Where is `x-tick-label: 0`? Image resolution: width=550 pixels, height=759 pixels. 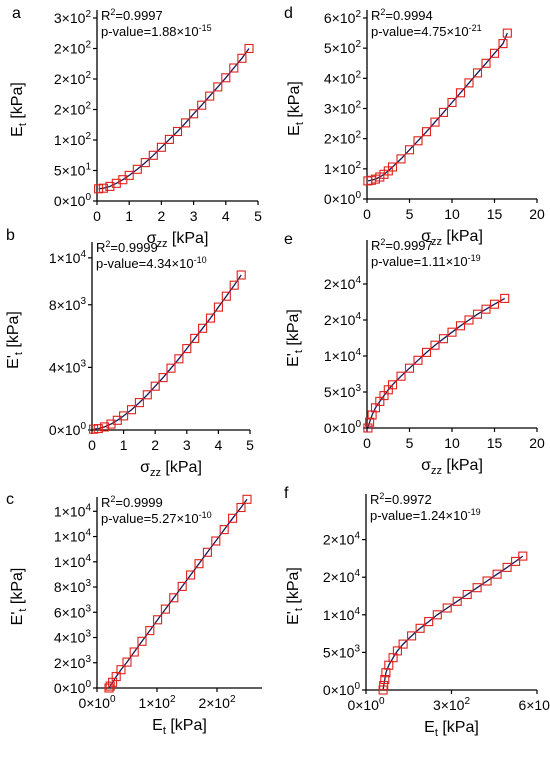 x-tick-label: 0 is located at coordinates (97, 216).